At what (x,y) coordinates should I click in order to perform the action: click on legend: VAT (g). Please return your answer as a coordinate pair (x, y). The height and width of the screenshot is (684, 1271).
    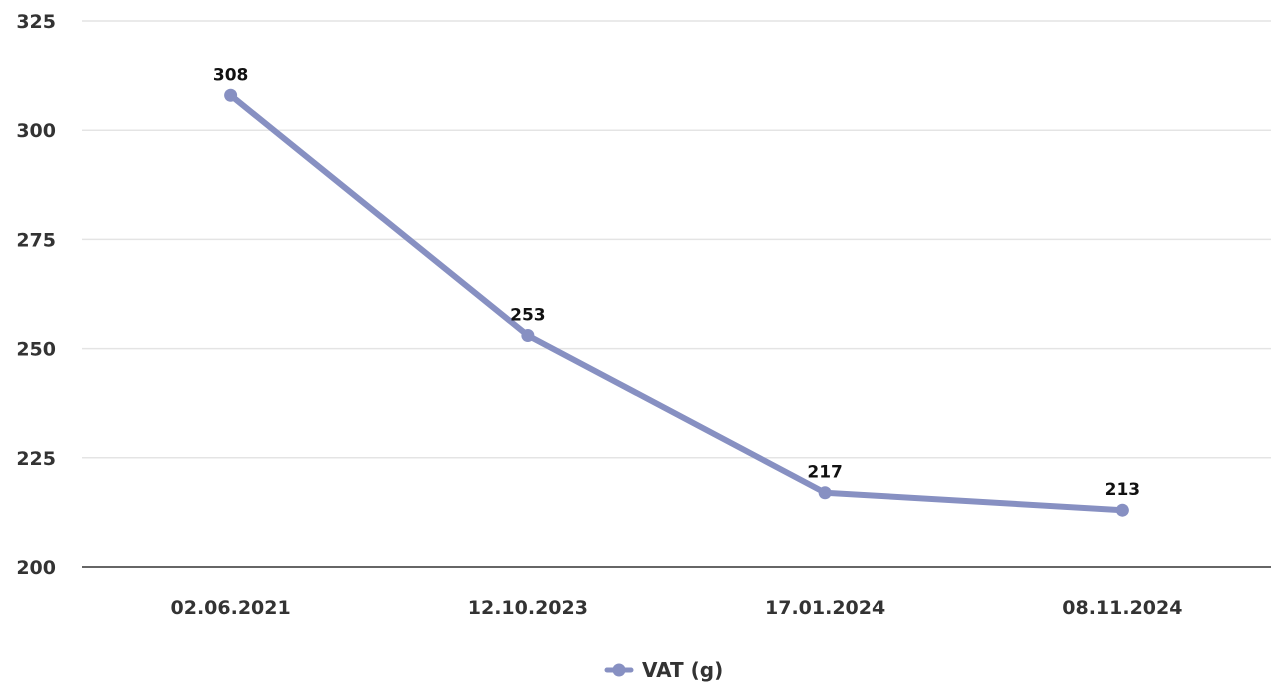
    Looking at the image, I should click on (663, 670).